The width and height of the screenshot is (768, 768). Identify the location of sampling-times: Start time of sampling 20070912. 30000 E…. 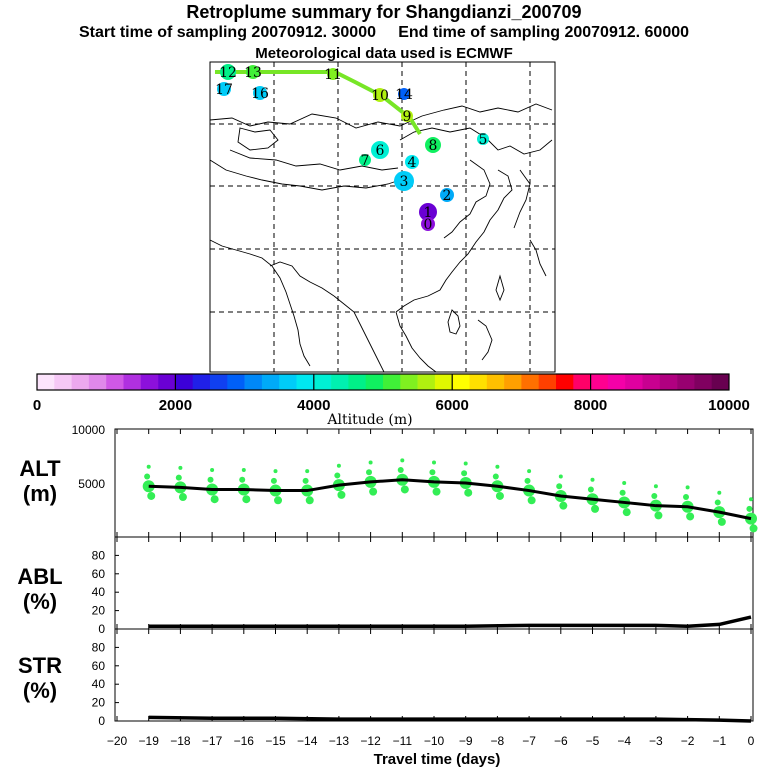
(384, 32).